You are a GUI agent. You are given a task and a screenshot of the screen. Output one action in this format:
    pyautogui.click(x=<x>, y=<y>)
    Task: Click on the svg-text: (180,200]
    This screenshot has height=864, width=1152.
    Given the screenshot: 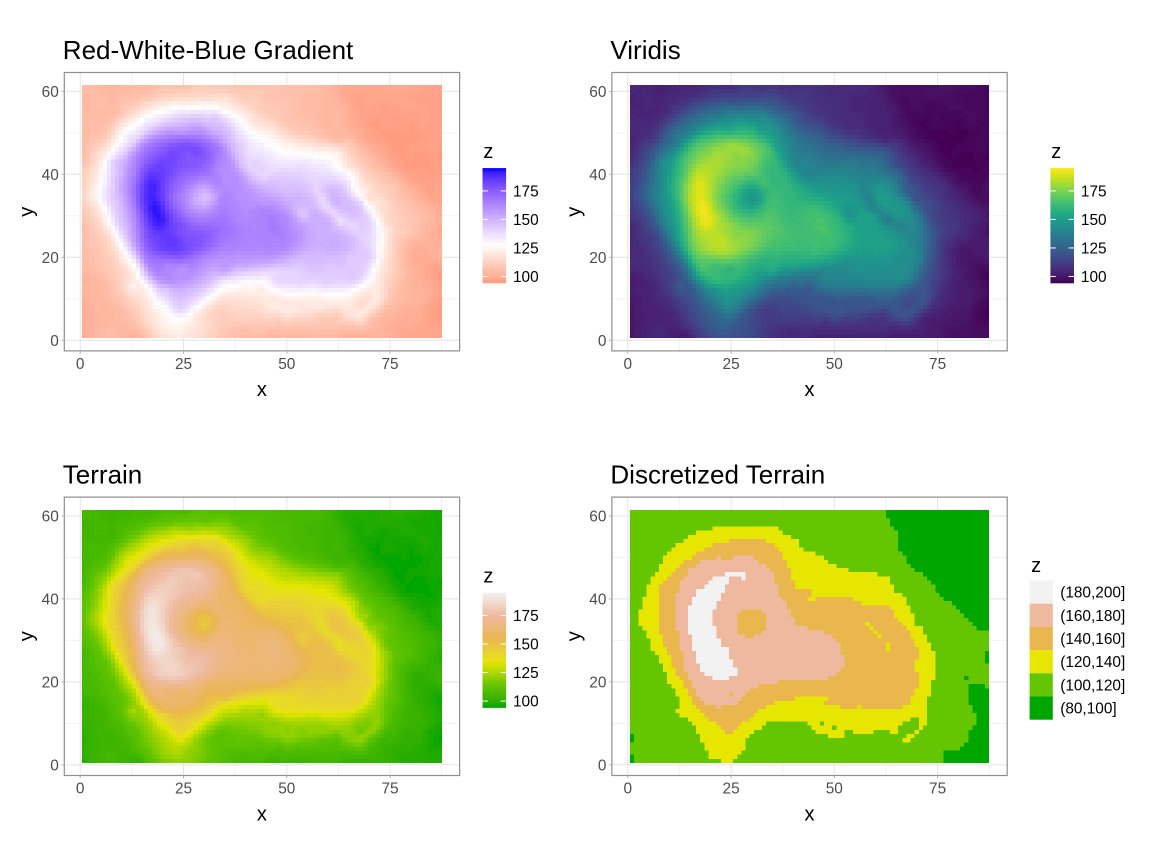 What is the action you would take?
    pyautogui.click(x=1092, y=593)
    